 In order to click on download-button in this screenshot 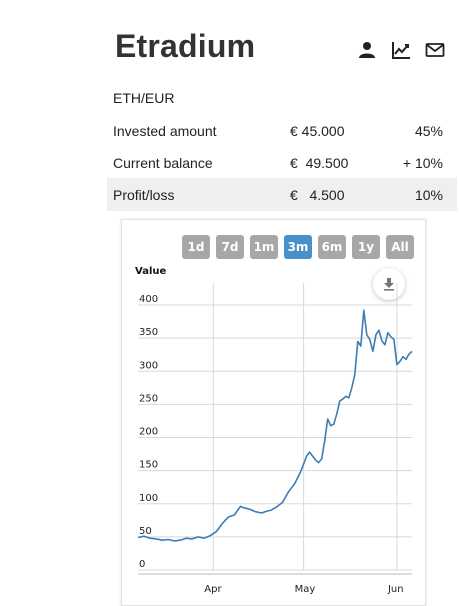, I will do `click(389, 284)`.